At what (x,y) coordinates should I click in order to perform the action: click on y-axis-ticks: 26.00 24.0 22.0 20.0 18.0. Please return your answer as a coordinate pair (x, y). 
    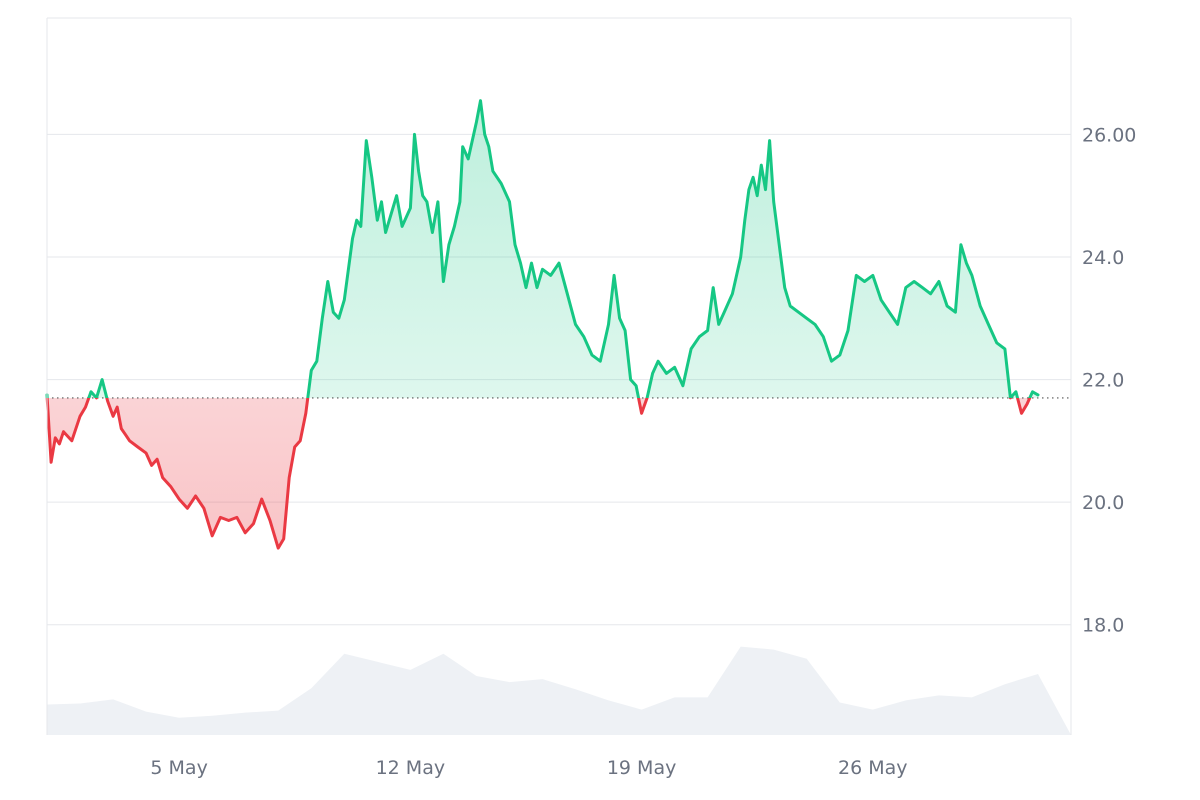
    Looking at the image, I should click on (1109, 380).